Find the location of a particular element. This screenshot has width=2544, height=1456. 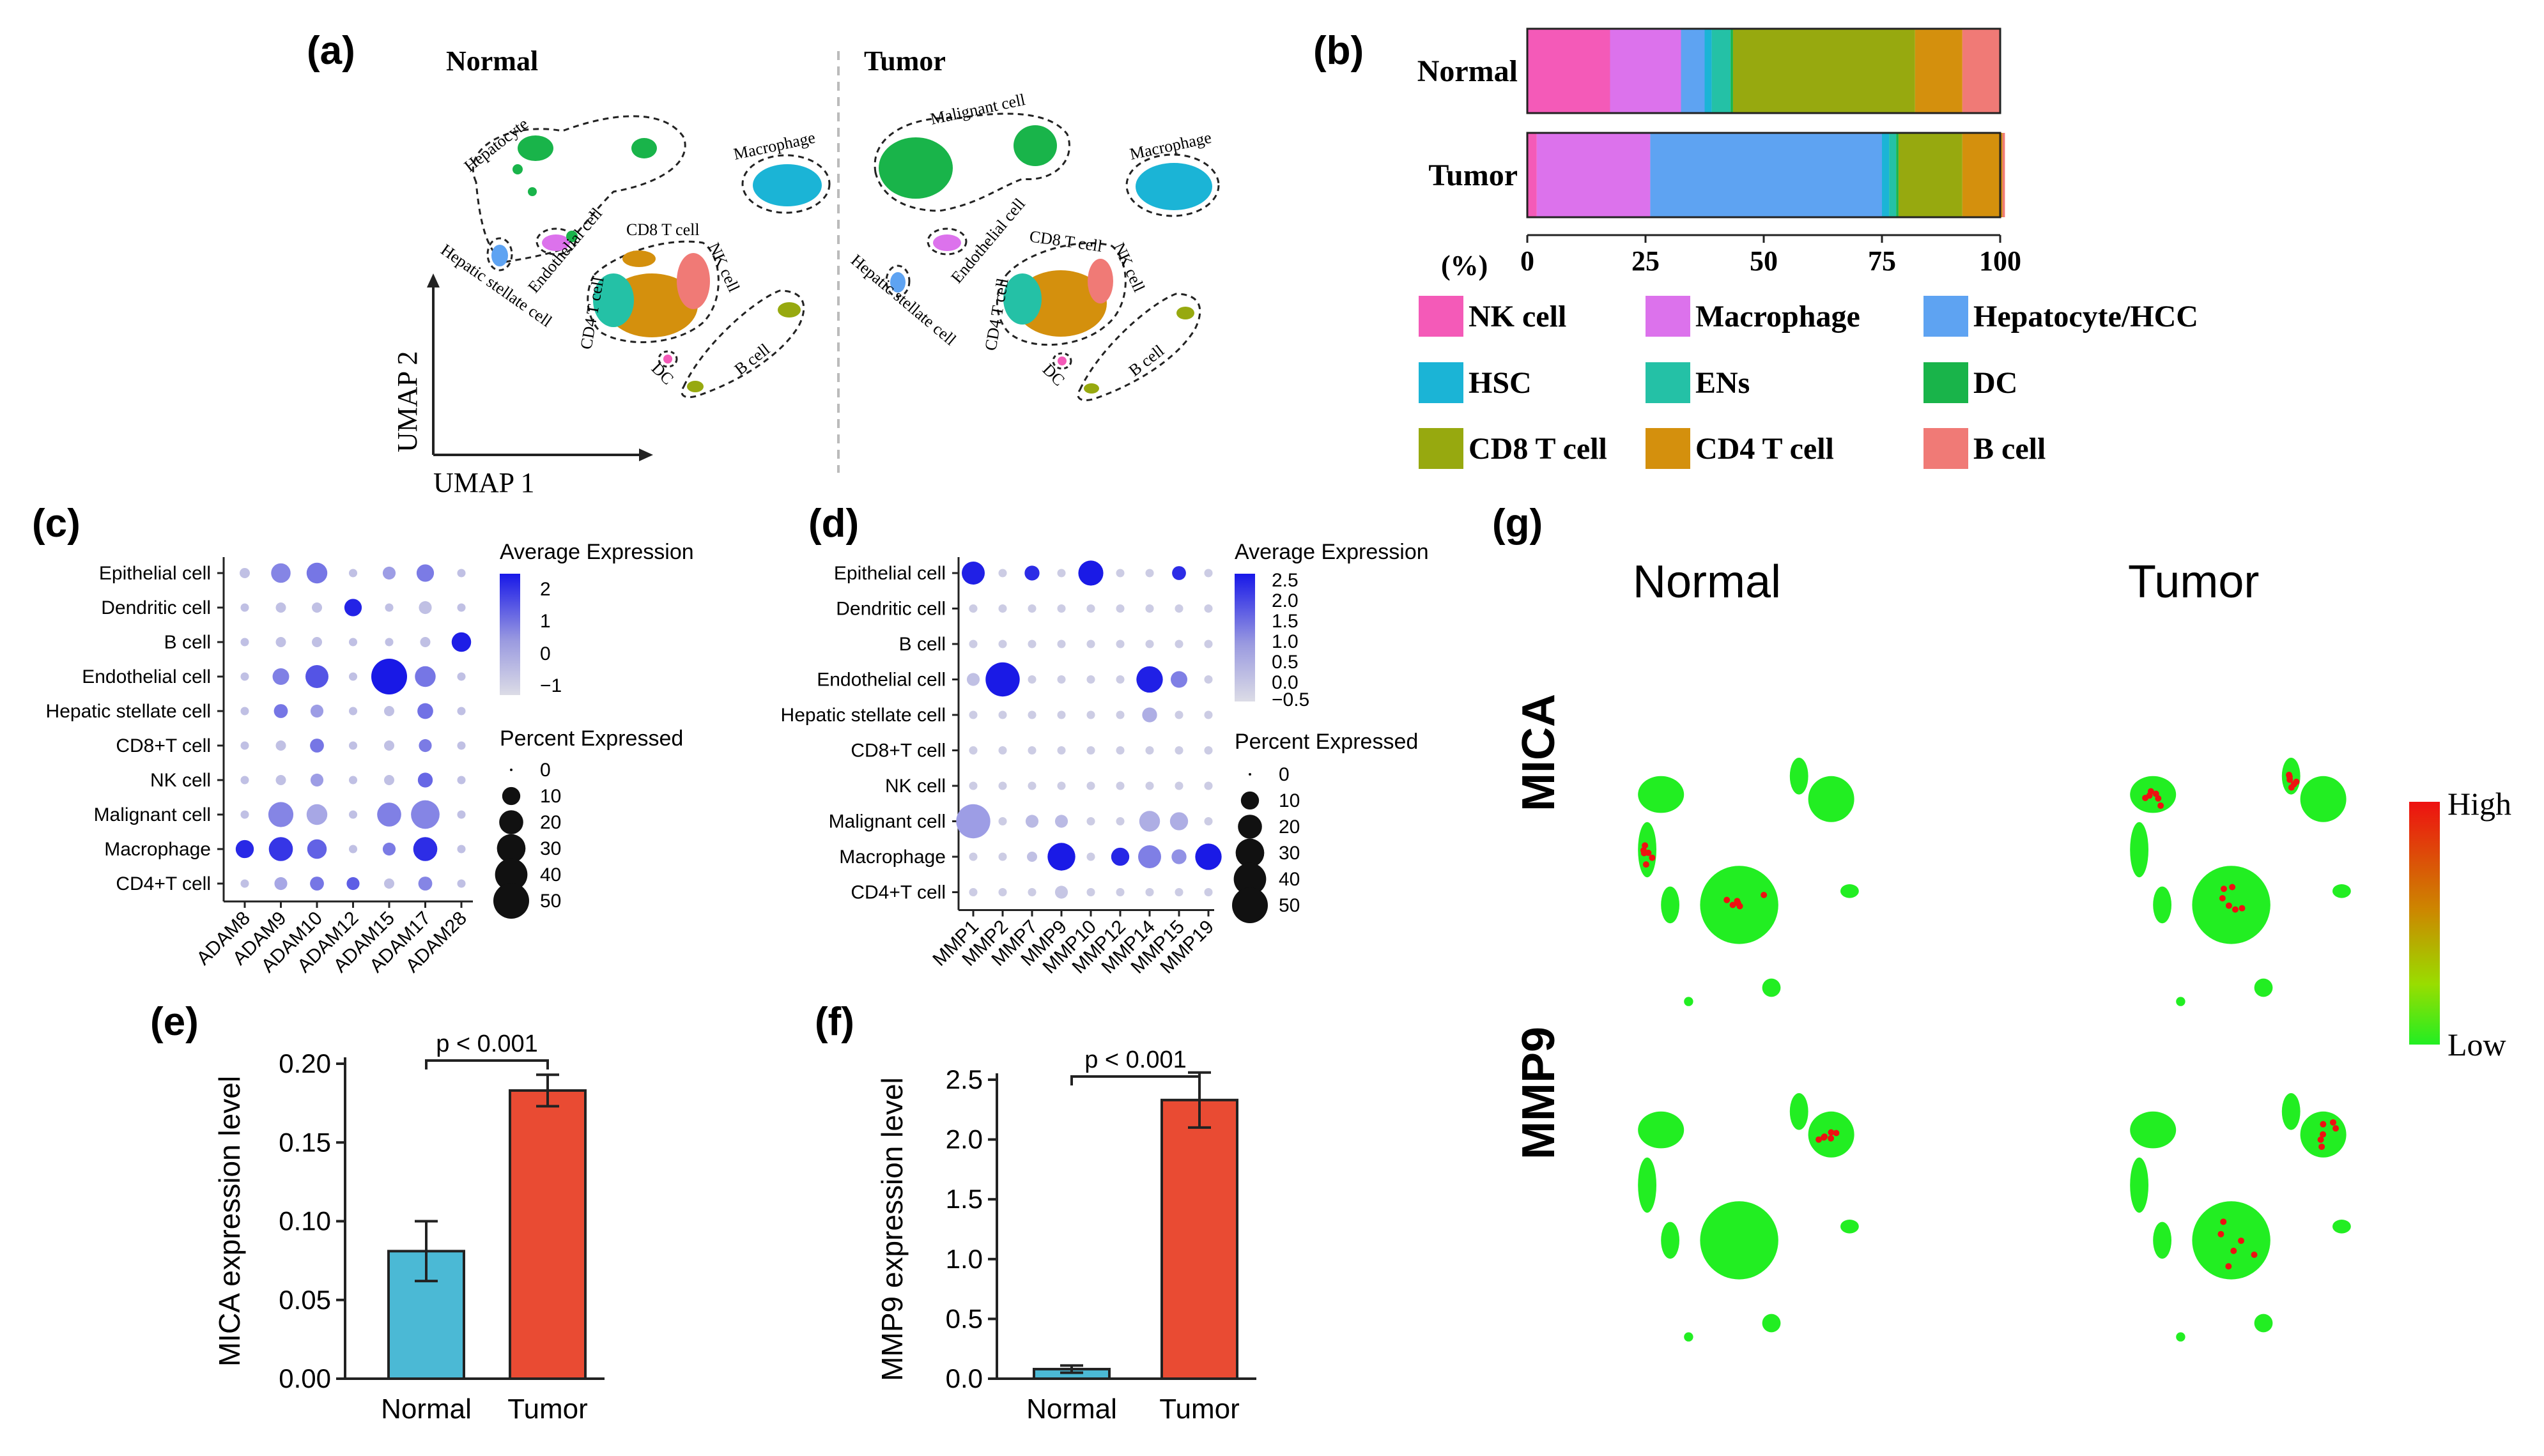

malignant-outline is located at coordinates (972, 162).